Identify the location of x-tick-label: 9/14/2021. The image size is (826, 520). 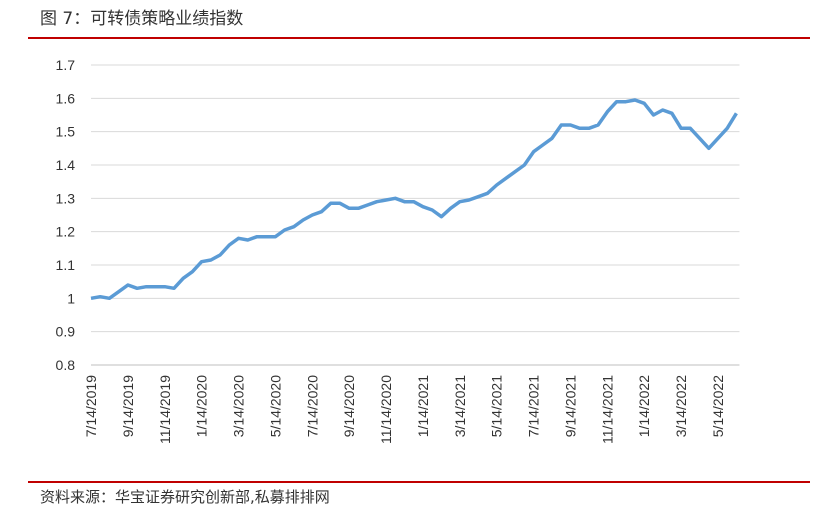
(570, 406).